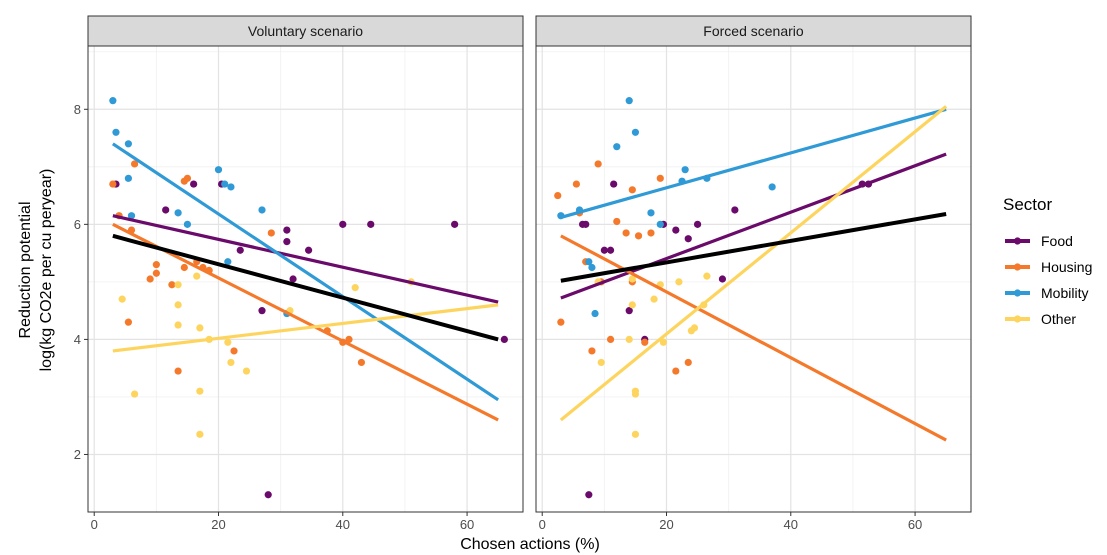  I want to click on legend-key-dot-mobility, so click(1017, 293).